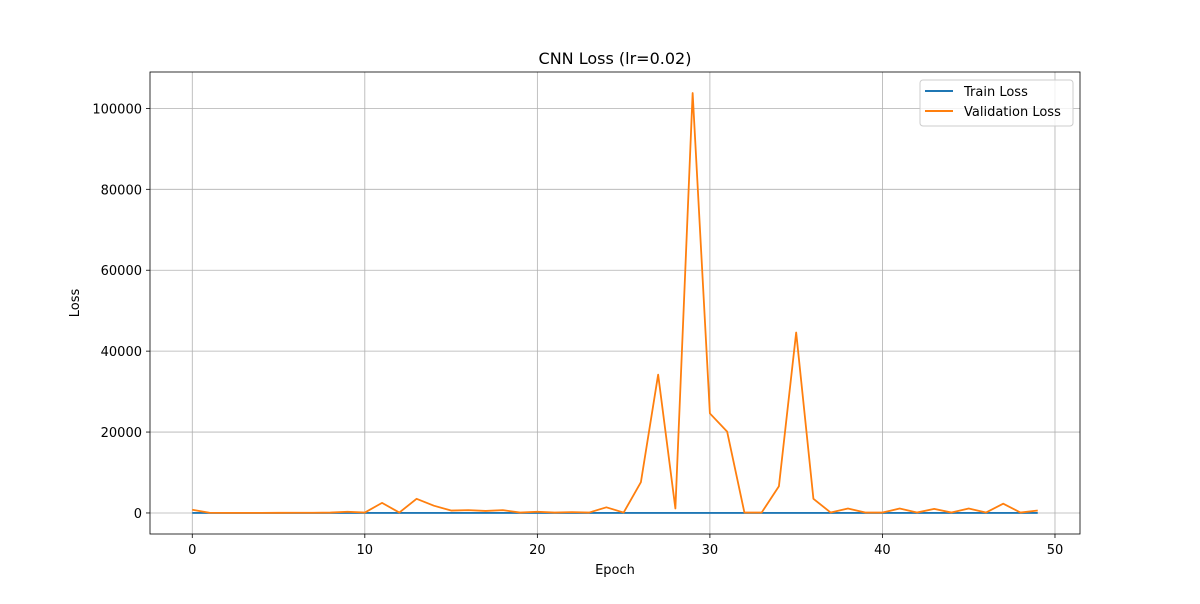 The width and height of the screenshot is (1200, 604). I want to click on y-axis-label: Loss, so click(75, 303).